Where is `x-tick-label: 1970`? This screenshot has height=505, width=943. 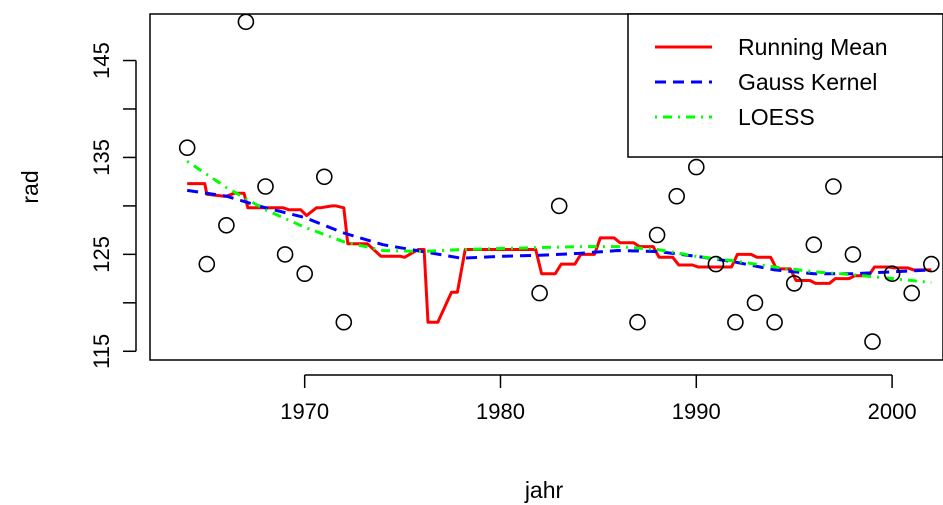 x-tick-label: 1970 is located at coordinates (304, 411).